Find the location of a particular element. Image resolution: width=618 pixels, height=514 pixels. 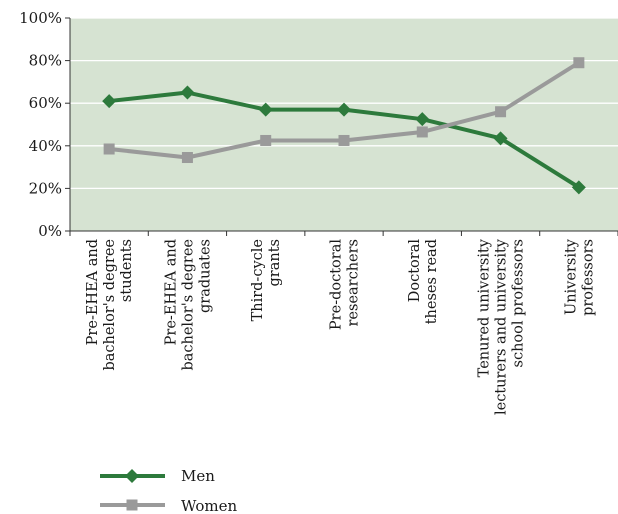

x-tick-label-line: Pre-doctoral is located at coordinates (337, 284).